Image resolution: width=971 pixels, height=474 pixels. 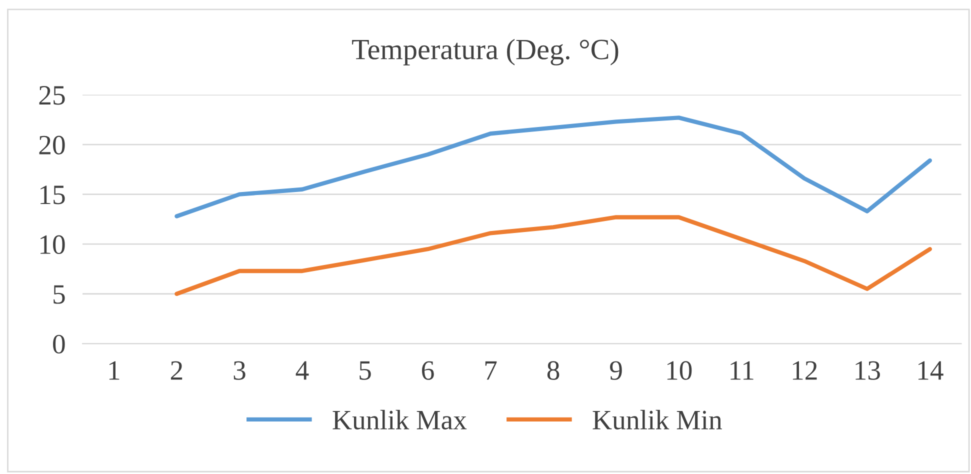 What do you see at coordinates (52, 95) in the screenshot?
I see `y-tick-label: 25` at bounding box center [52, 95].